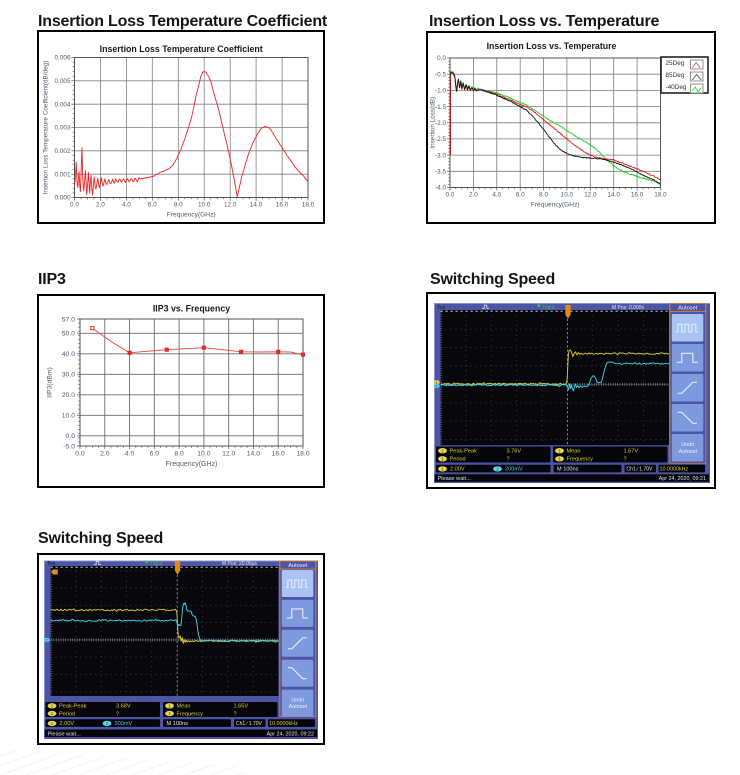 The width and height of the screenshot is (740, 775). What do you see at coordinates (68, 354) in the screenshot?
I see `svg-text: 40.0` at bounding box center [68, 354].